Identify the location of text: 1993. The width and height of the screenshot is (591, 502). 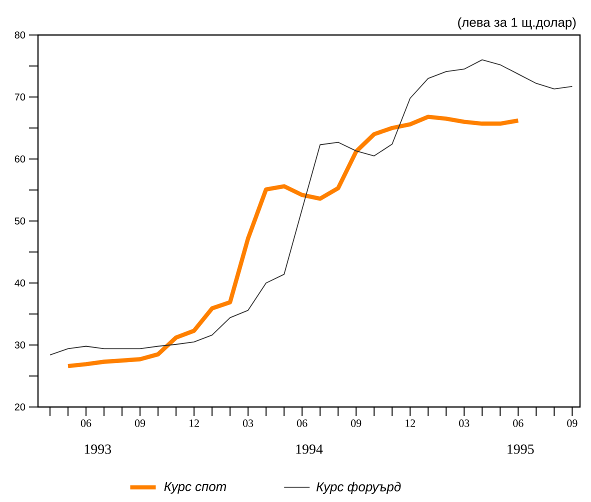
(98, 449).